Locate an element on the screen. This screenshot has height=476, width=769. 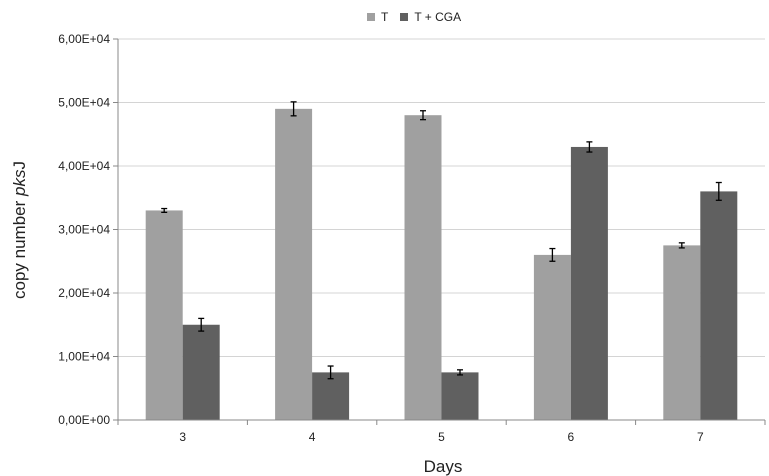
y-axis-label-prefix: copy number is located at coordinates (19, 247).